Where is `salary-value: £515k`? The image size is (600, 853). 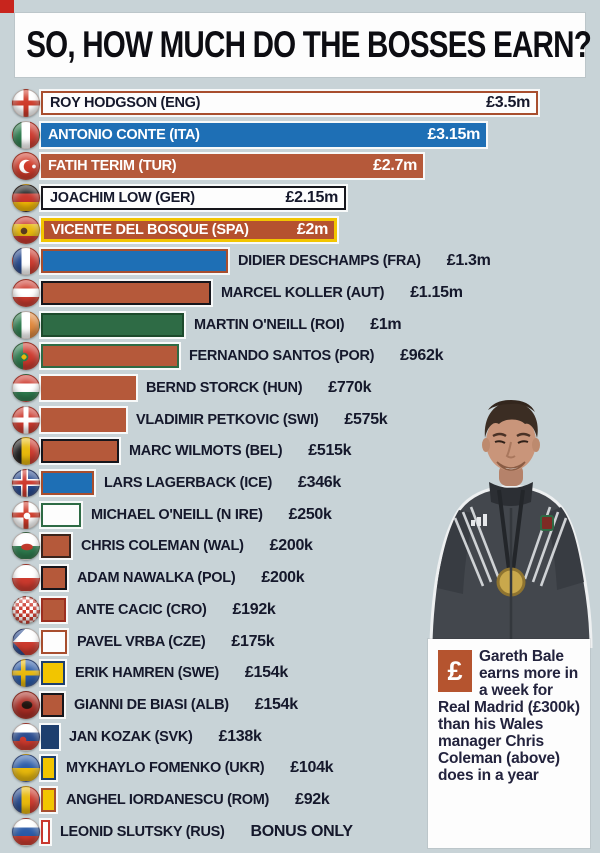 salary-value: £515k is located at coordinates (330, 451).